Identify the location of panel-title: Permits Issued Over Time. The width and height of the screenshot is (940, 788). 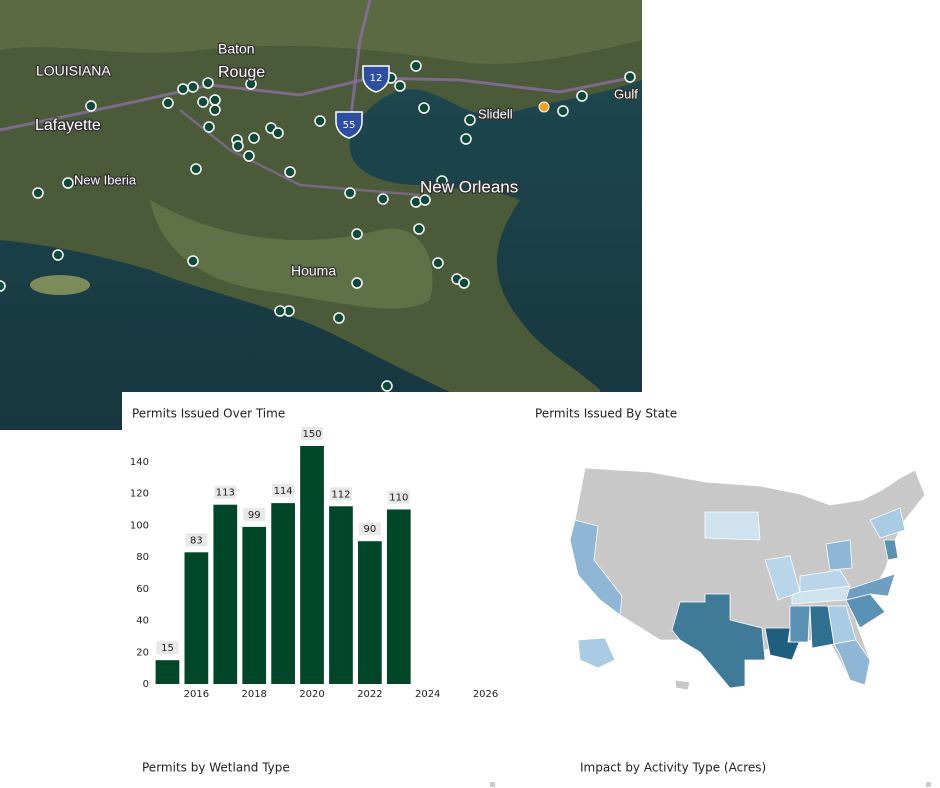
(208, 414).